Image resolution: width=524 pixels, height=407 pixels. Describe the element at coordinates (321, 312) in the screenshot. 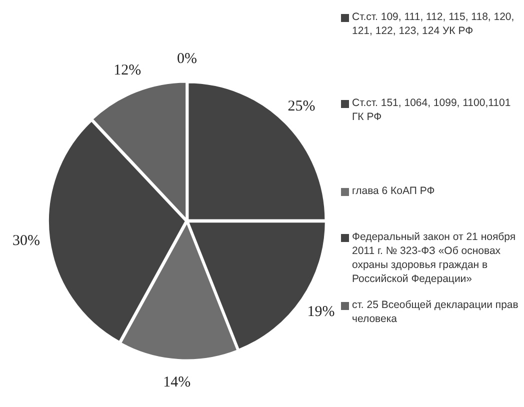

I see `data-label: 19%` at that location.